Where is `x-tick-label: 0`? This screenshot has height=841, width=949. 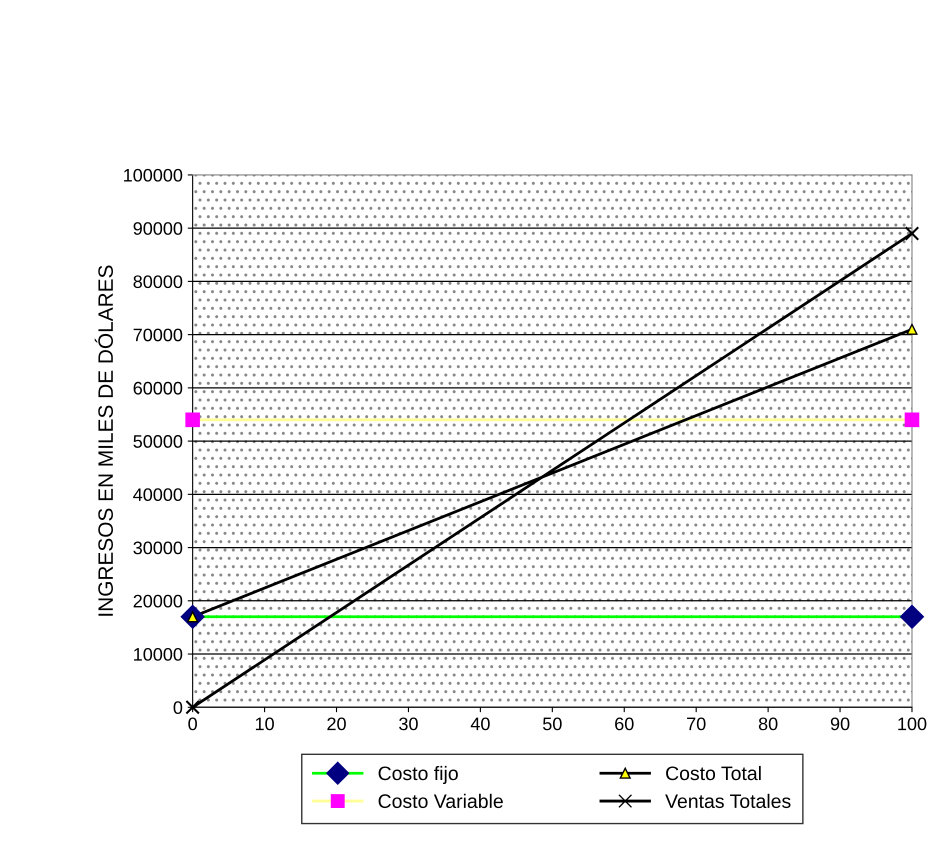
x-tick-label: 0 is located at coordinates (192, 723).